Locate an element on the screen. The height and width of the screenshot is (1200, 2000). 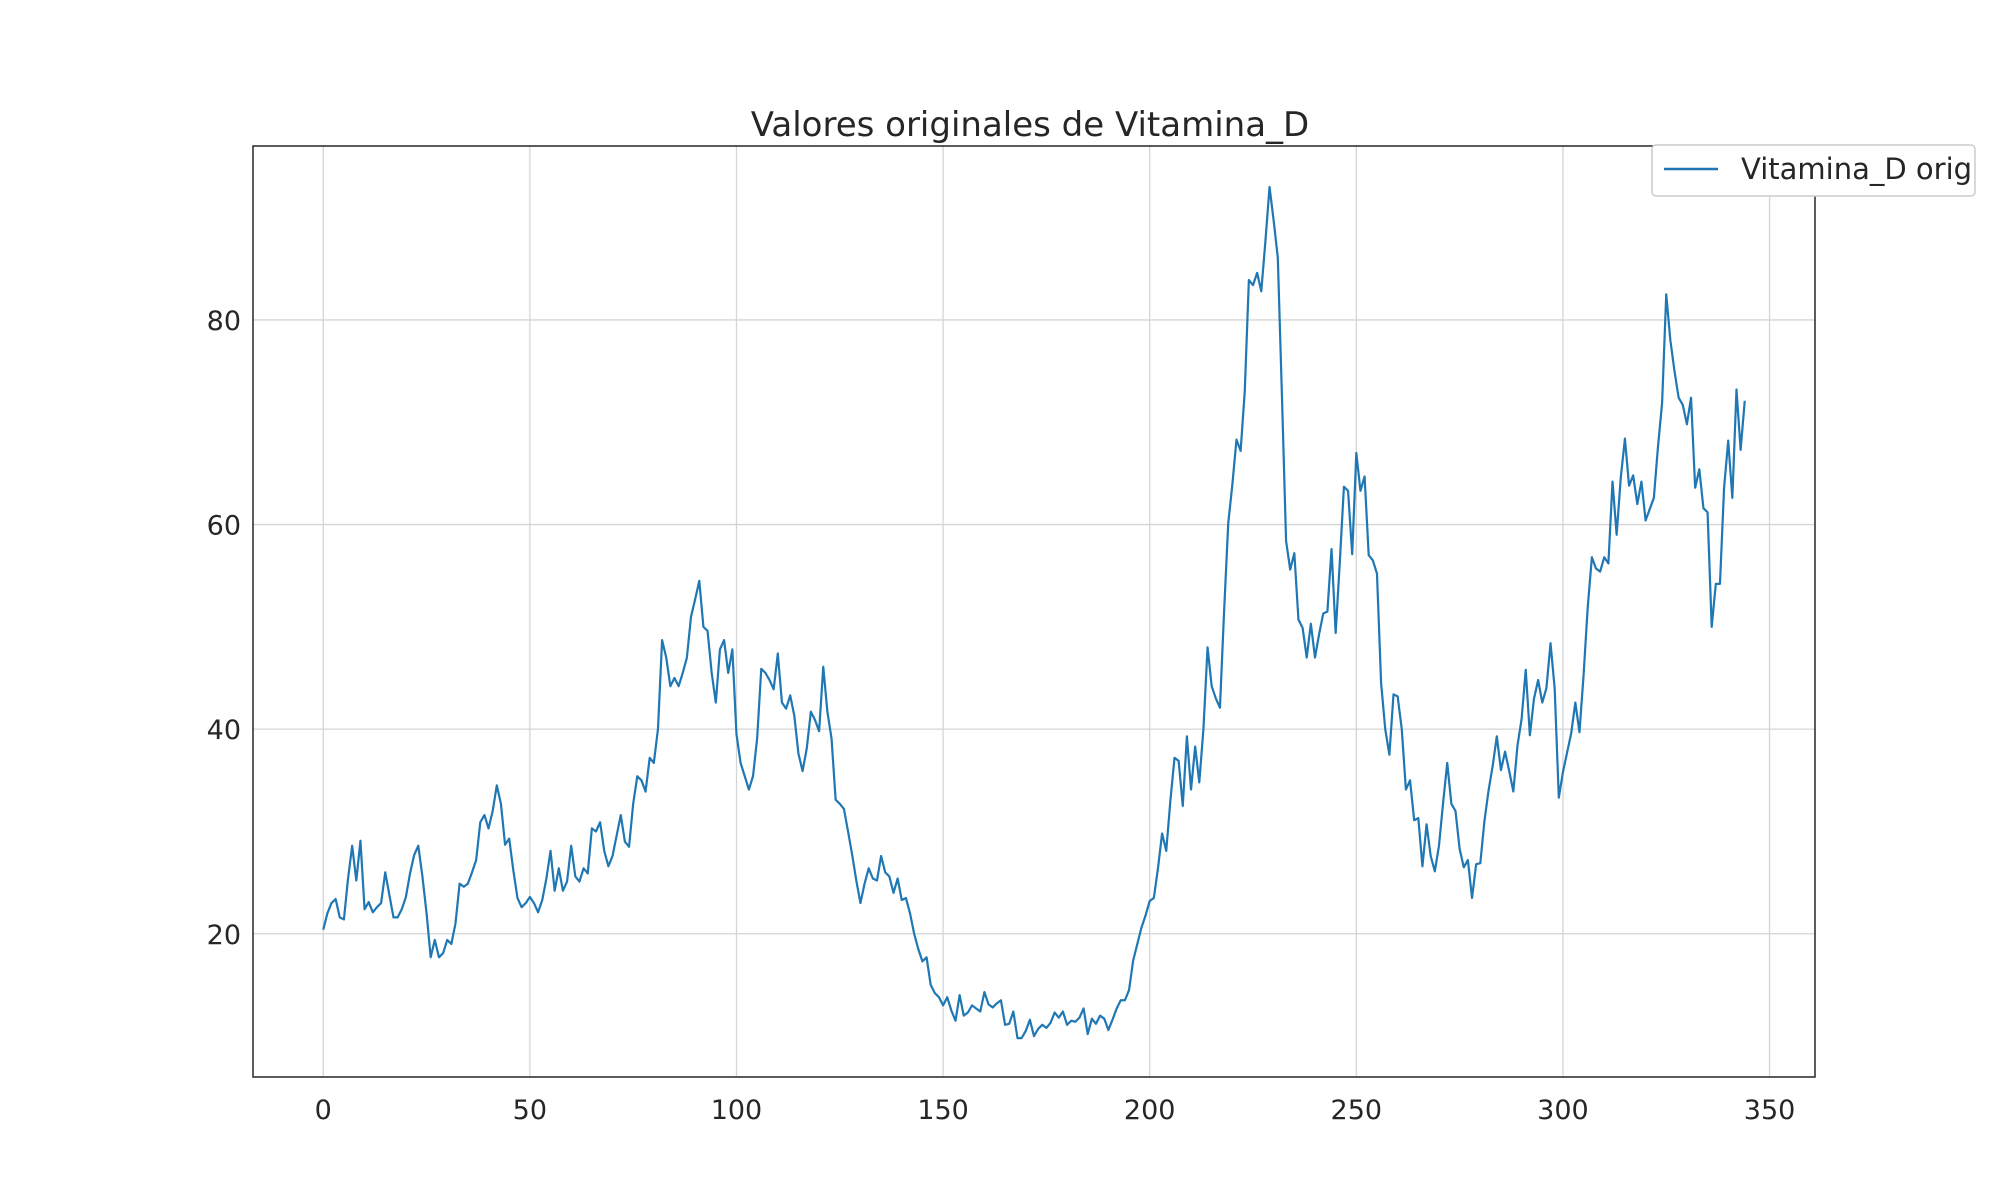
y-tick-label: 60 is located at coordinates (224, 526).